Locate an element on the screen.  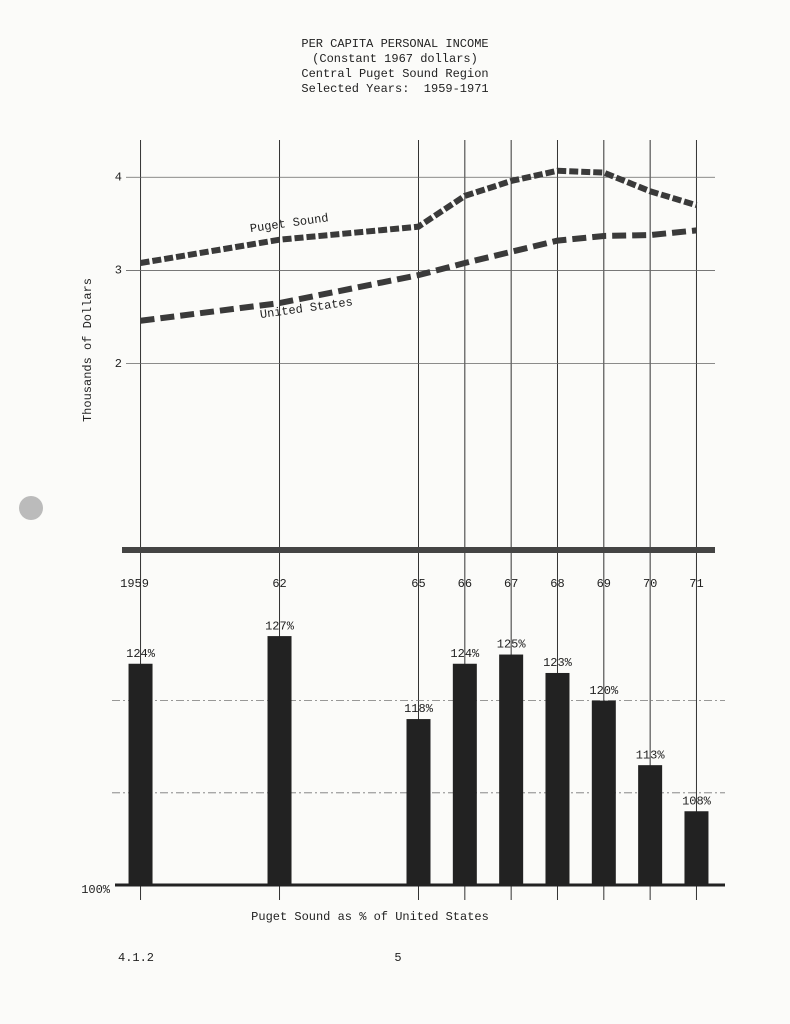
x-tick-label: 62 is located at coordinates (279, 584).